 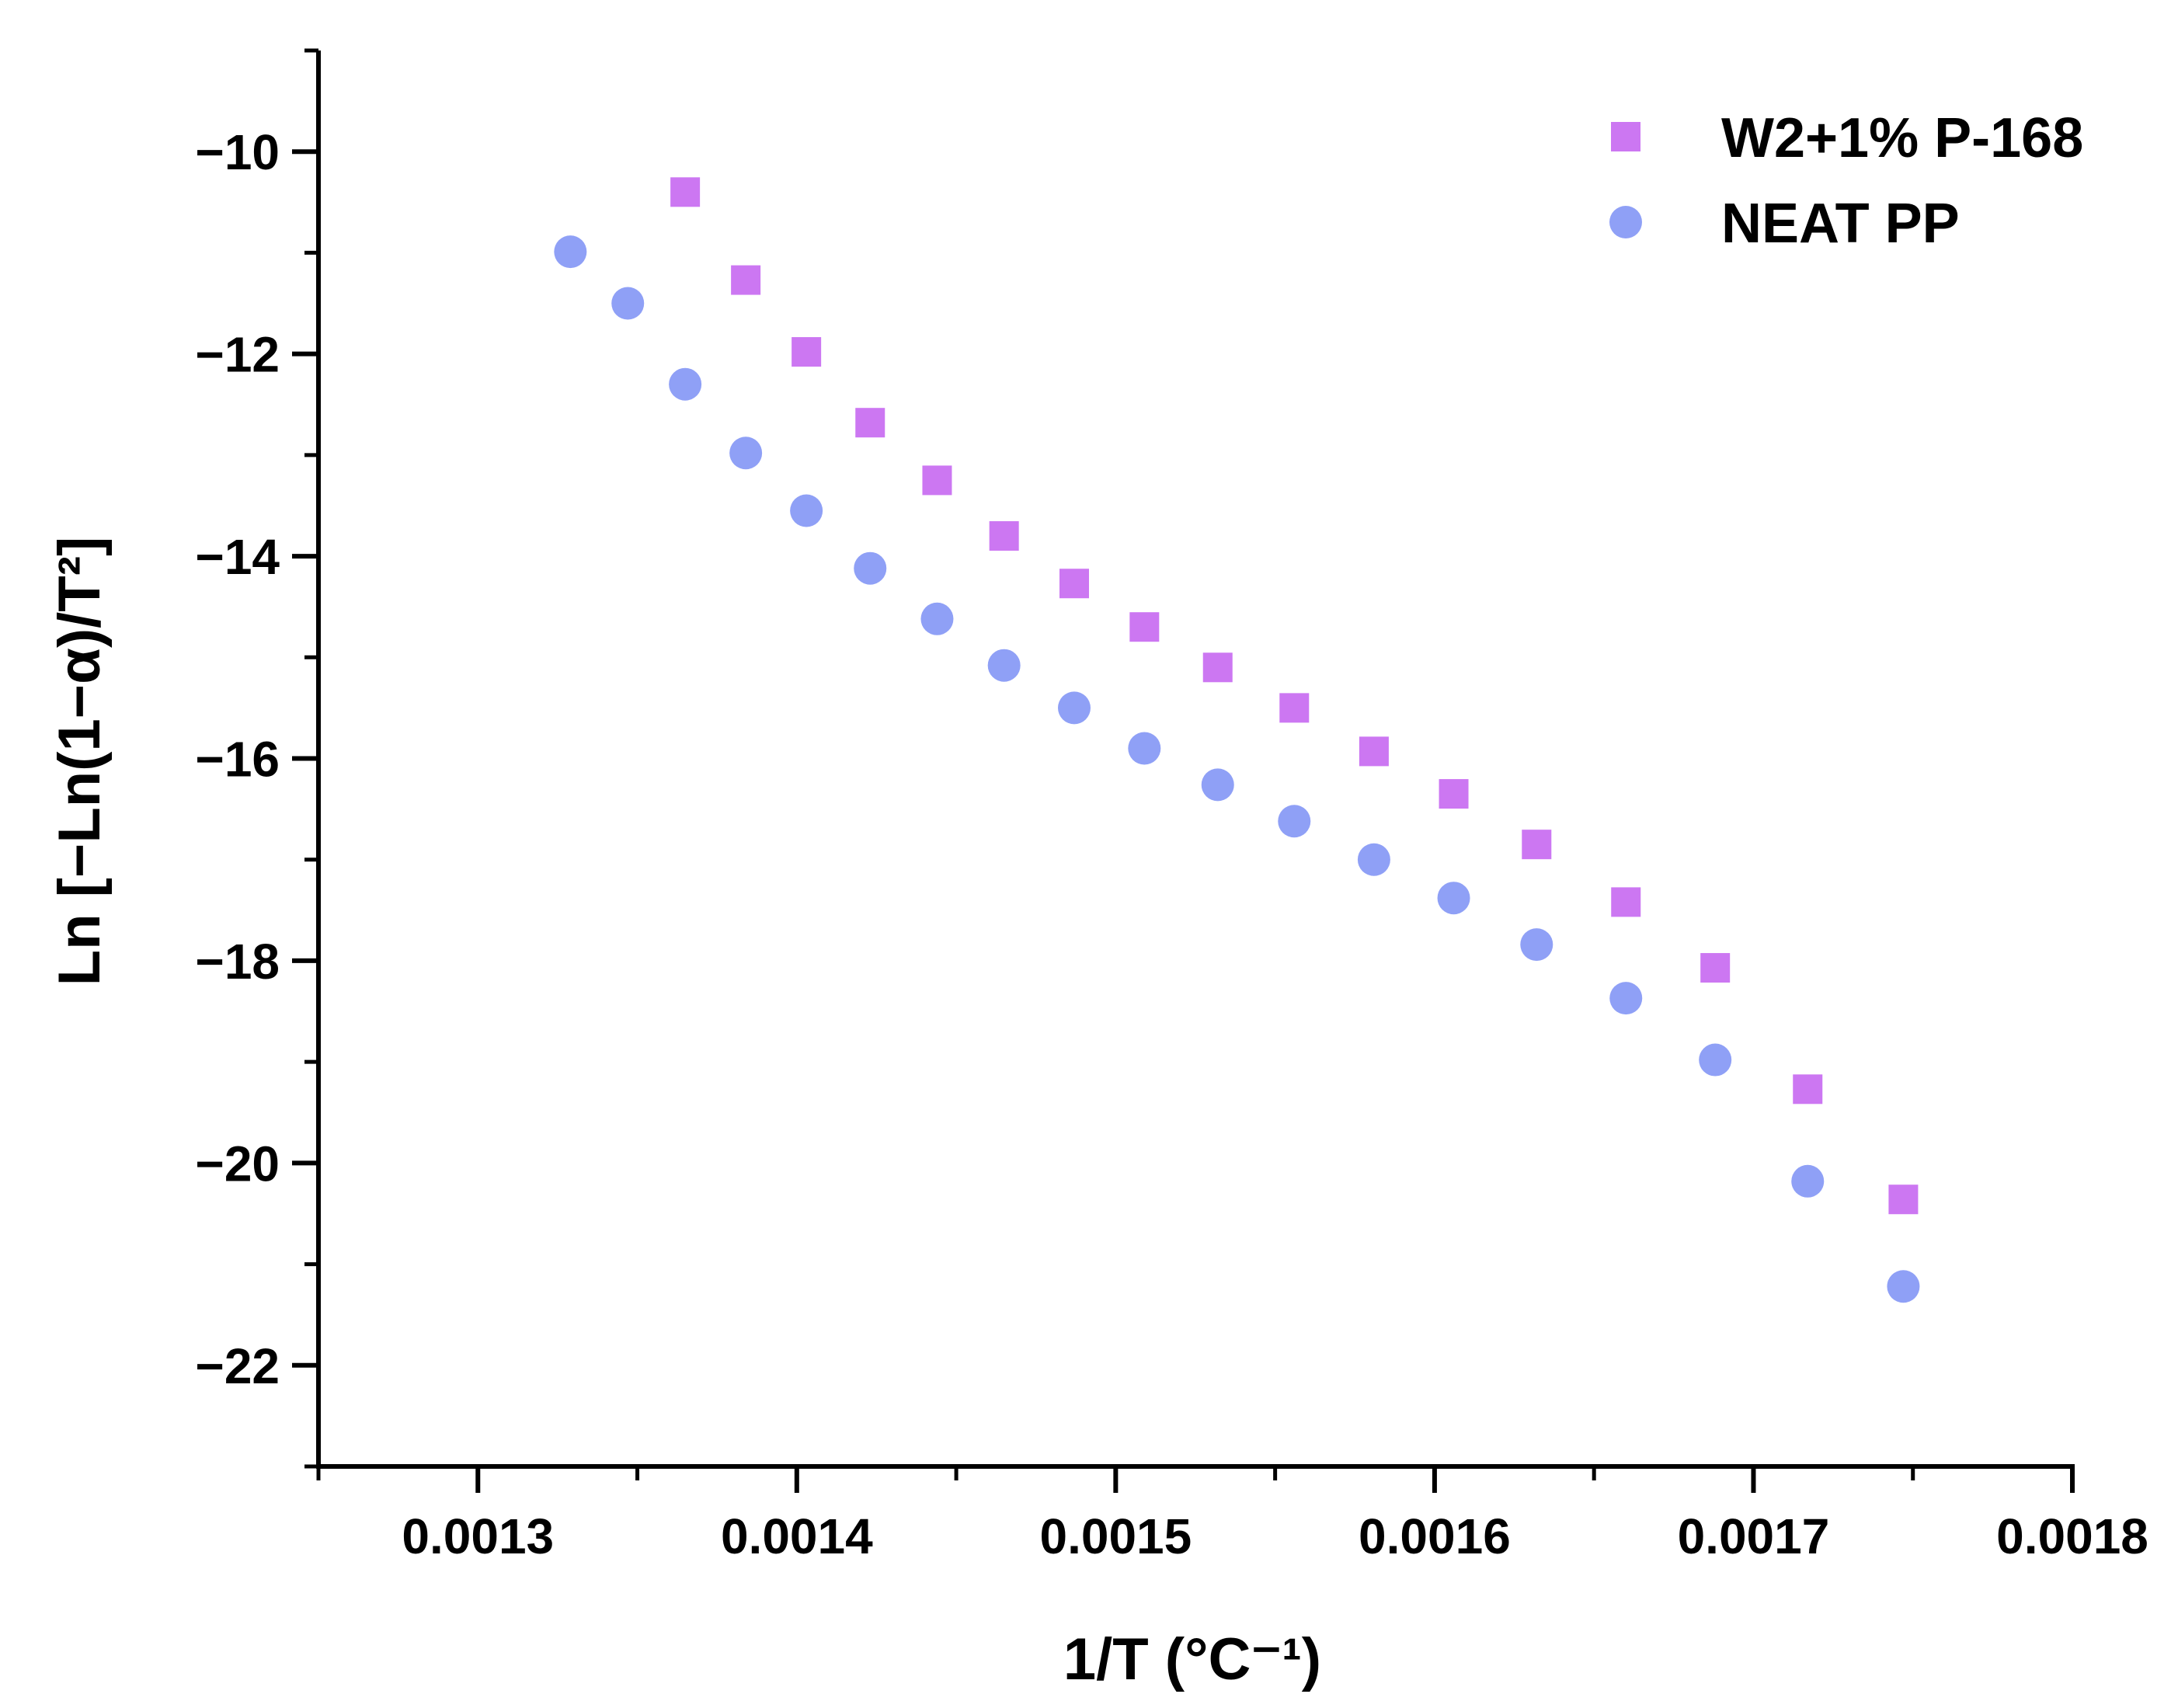 What do you see at coordinates (797, 1536) in the screenshot?
I see `x-tick-label: 0.0014` at bounding box center [797, 1536].